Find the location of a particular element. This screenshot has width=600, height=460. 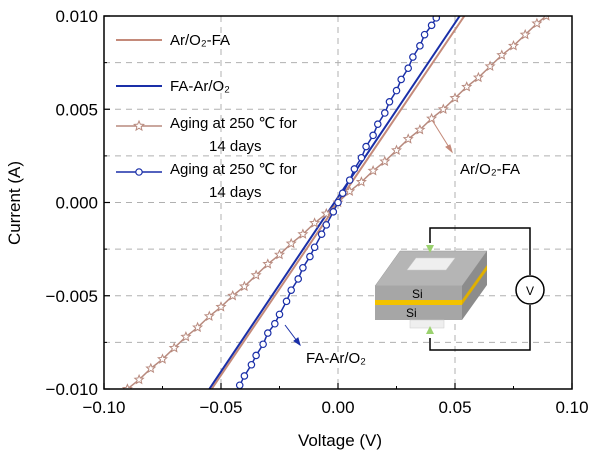

annotation-lower-label: FA-Ar/O₂ is located at coordinates (336, 358).